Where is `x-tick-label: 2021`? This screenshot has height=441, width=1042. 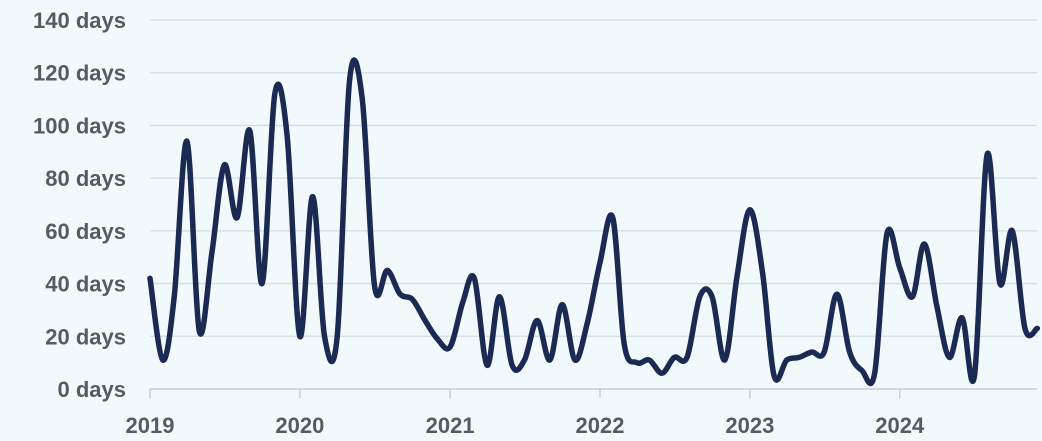
x-tick-label: 2021 is located at coordinates (450, 425).